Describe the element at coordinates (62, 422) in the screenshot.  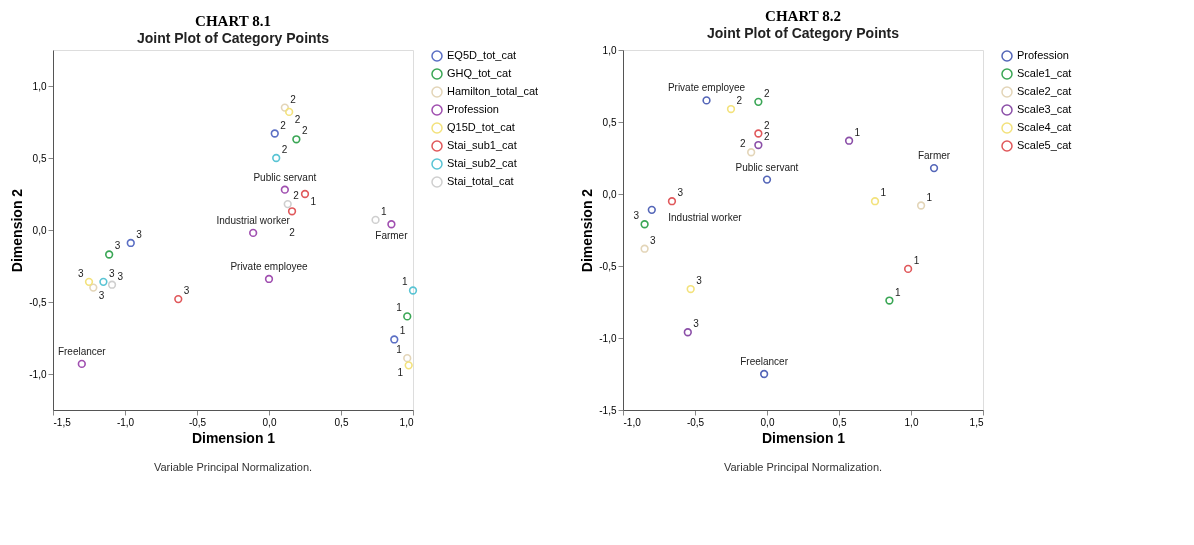
I see `x-tick-label: -1,5` at that location.